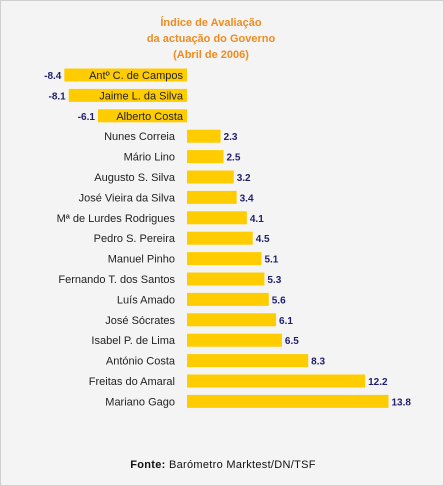 This screenshot has width=444, height=486. I want to click on category-label: Mariano Gago, so click(140, 402).